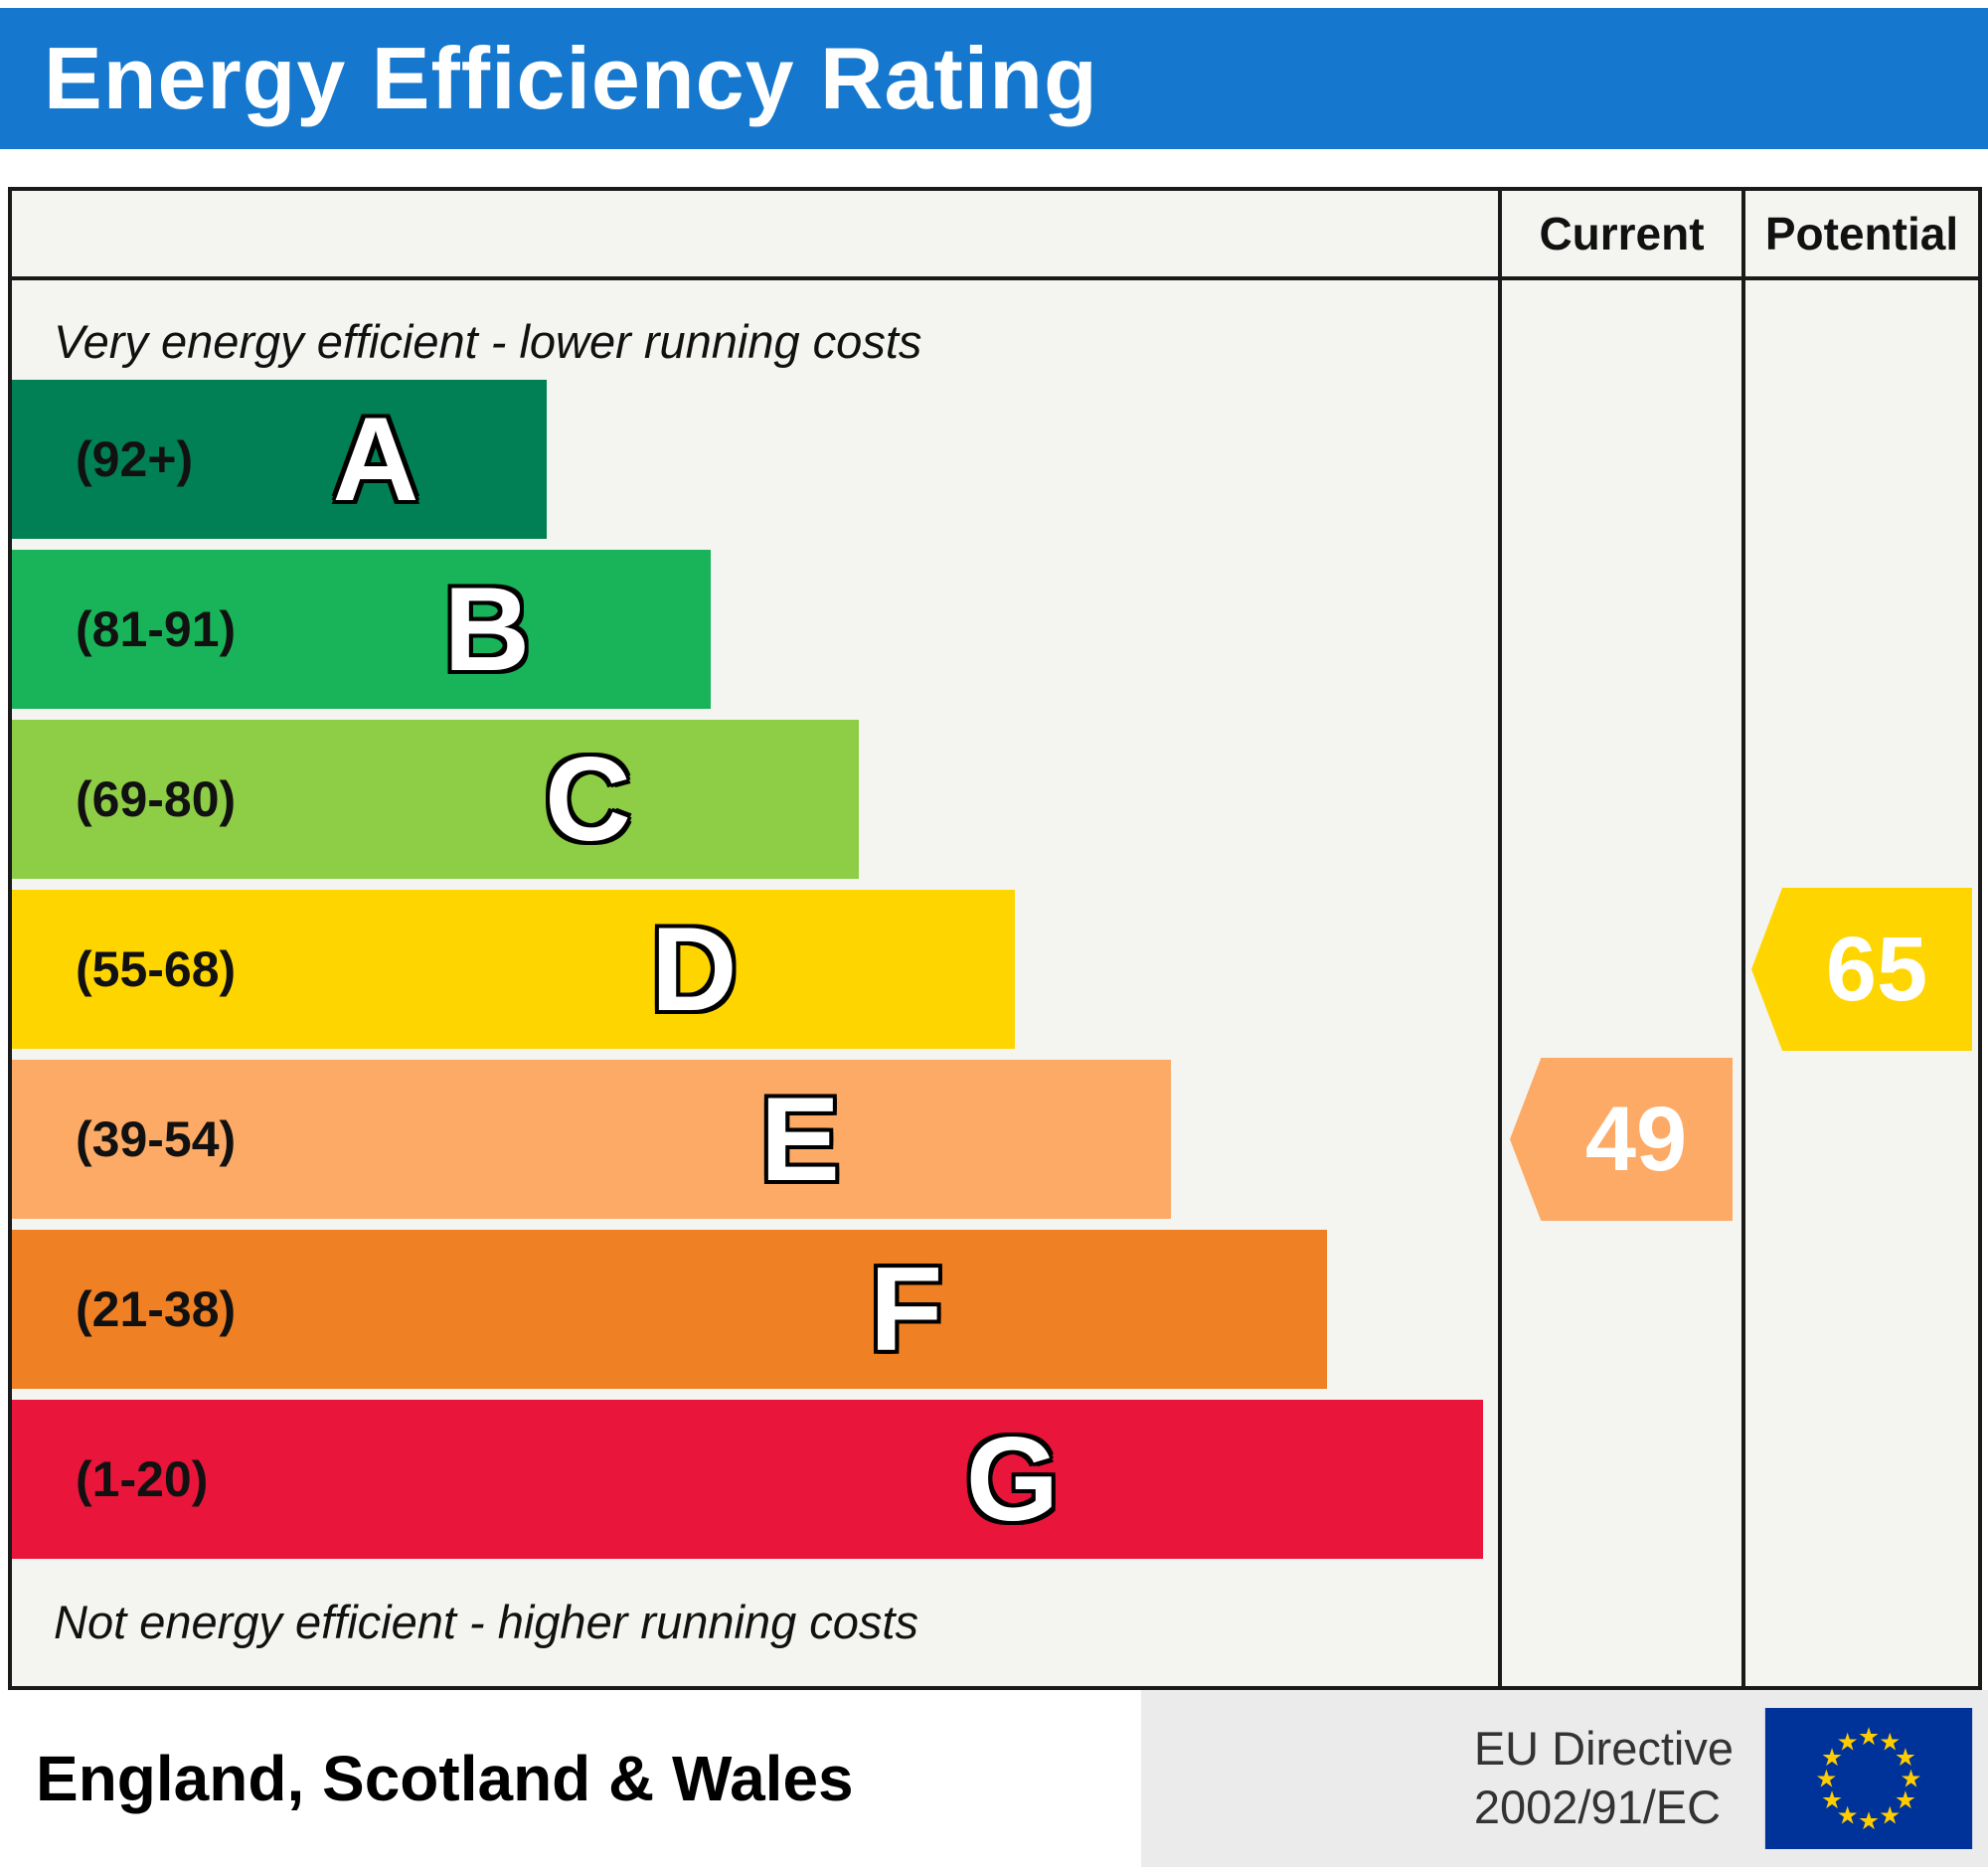  Describe the element at coordinates (1619, 233) in the screenshot. I see `current-column-header: Current` at that location.